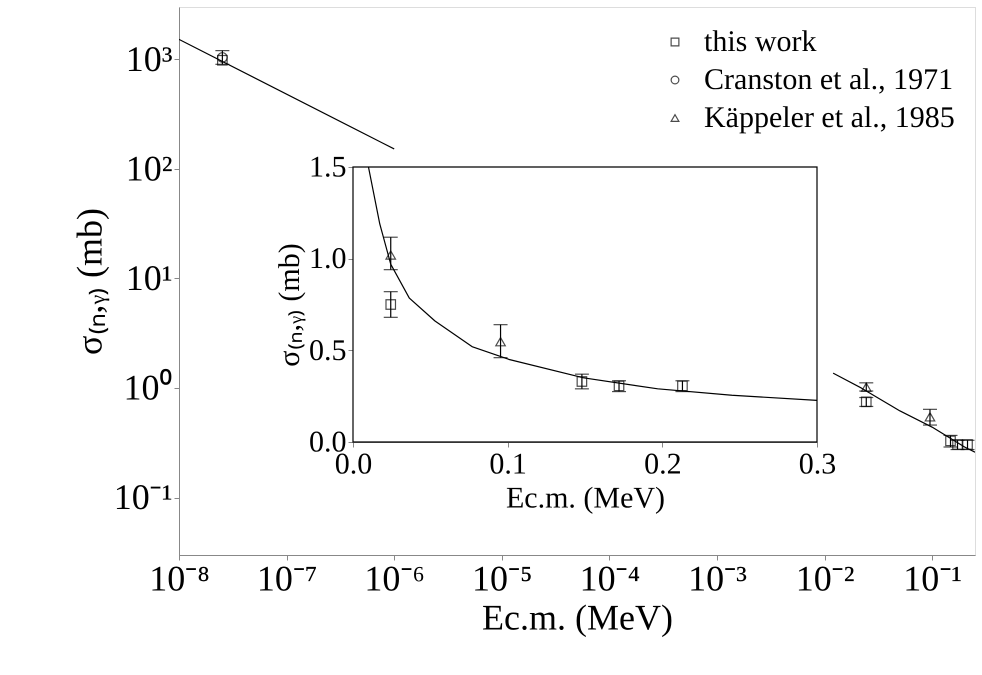 This screenshot has height=675, width=982. I want to click on y-tick-label: 10¹, so click(149, 278).